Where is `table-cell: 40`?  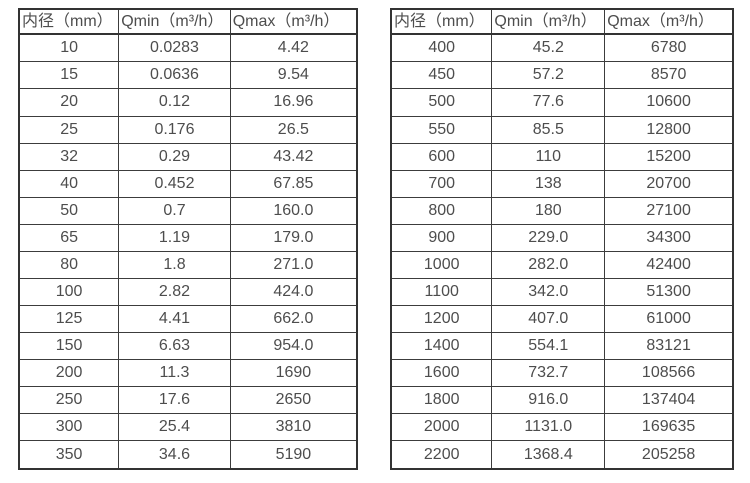
table-cell: 40 is located at coordinates (69, 183).